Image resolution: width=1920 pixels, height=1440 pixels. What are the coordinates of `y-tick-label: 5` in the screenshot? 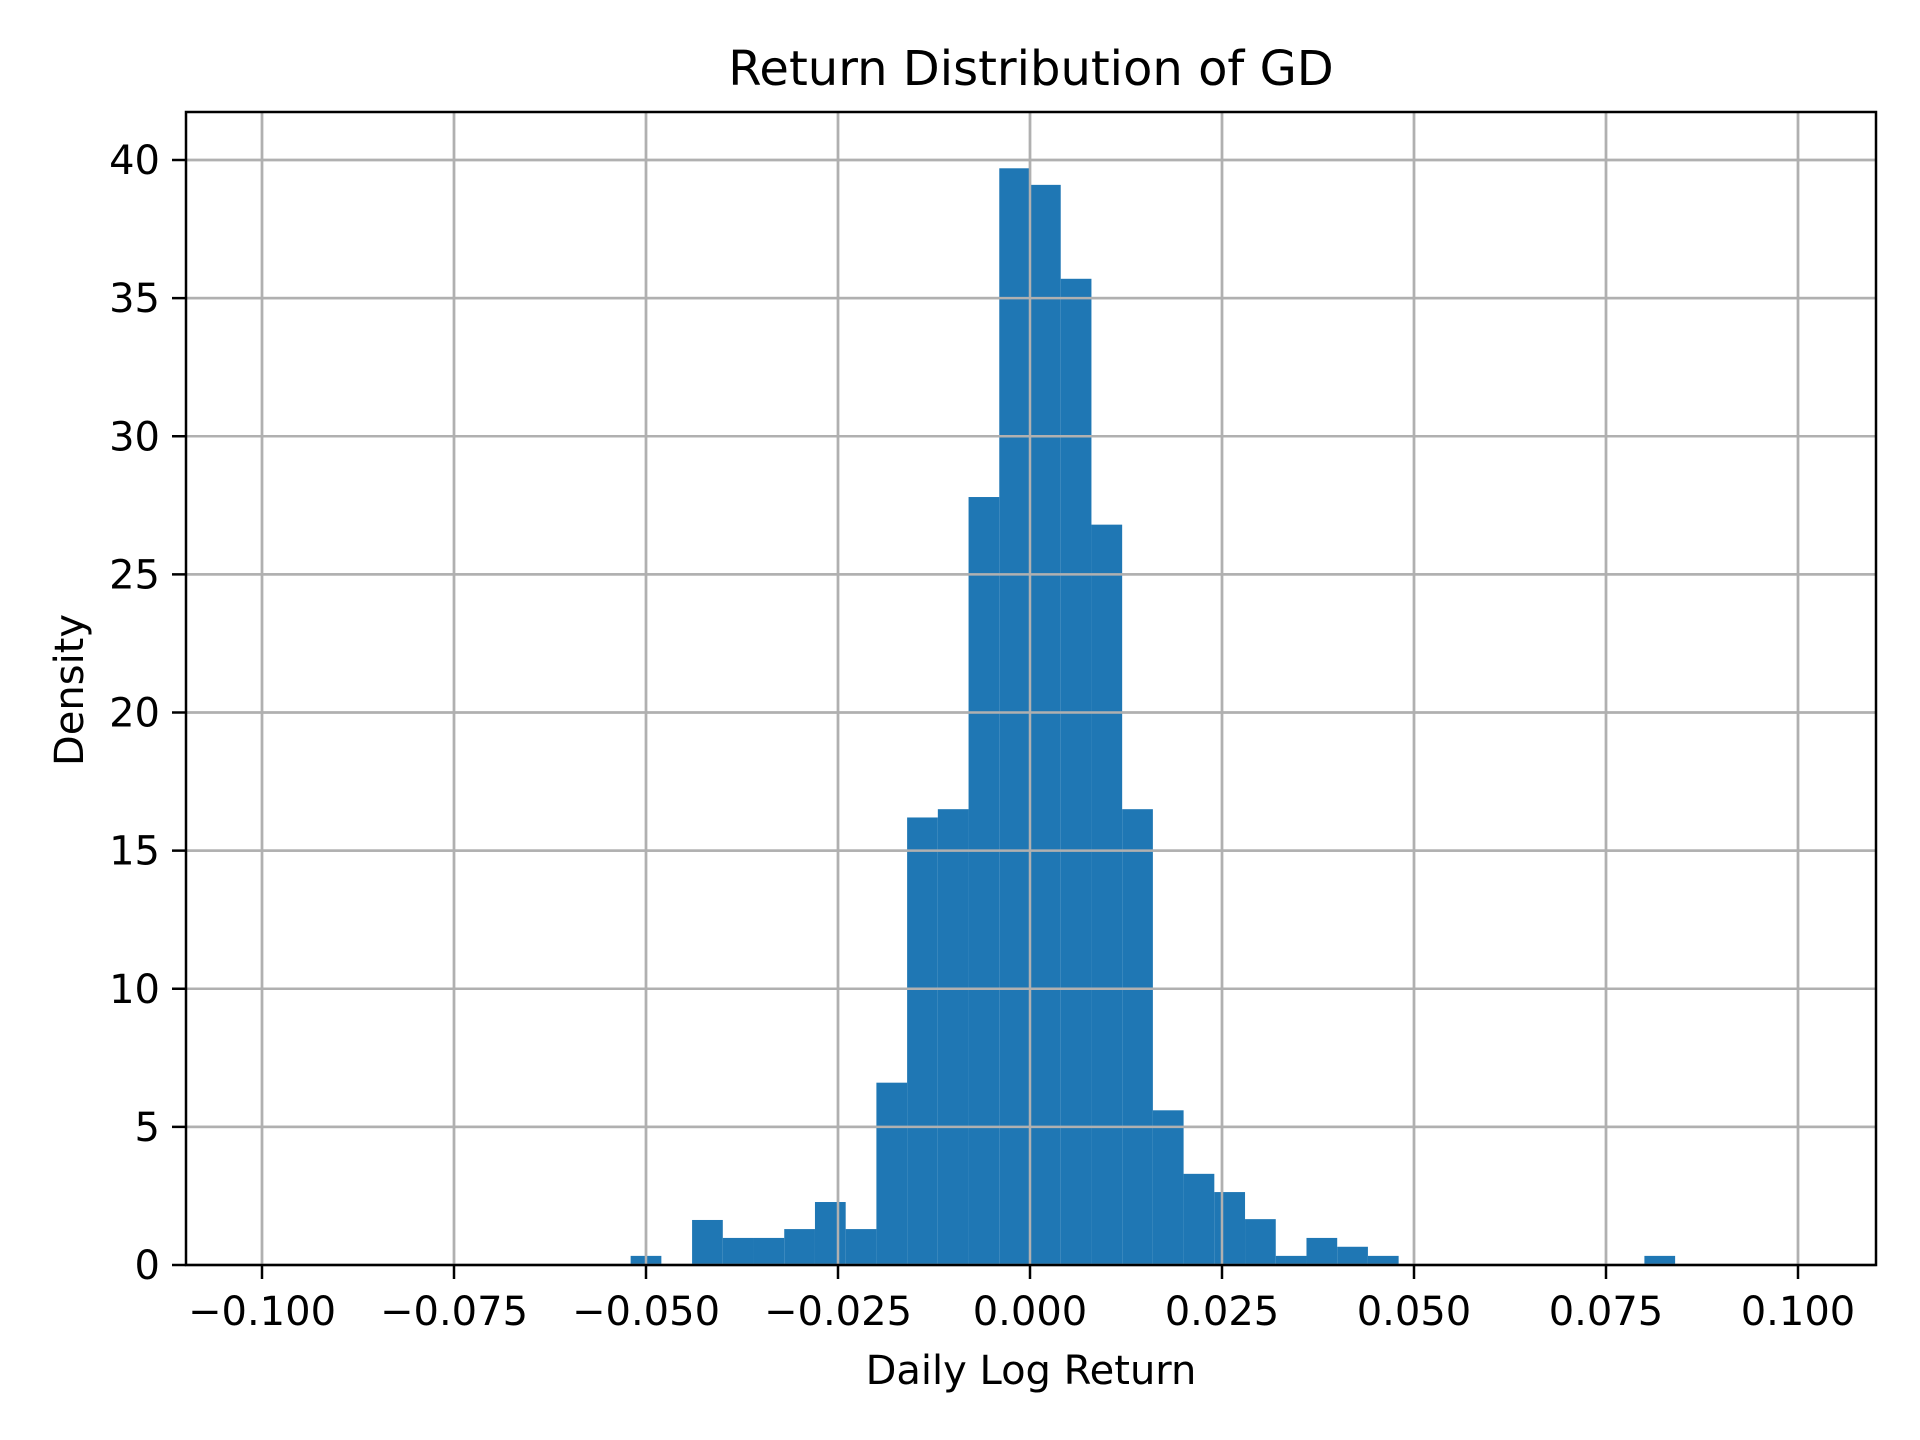 It's located at (147, 1128).